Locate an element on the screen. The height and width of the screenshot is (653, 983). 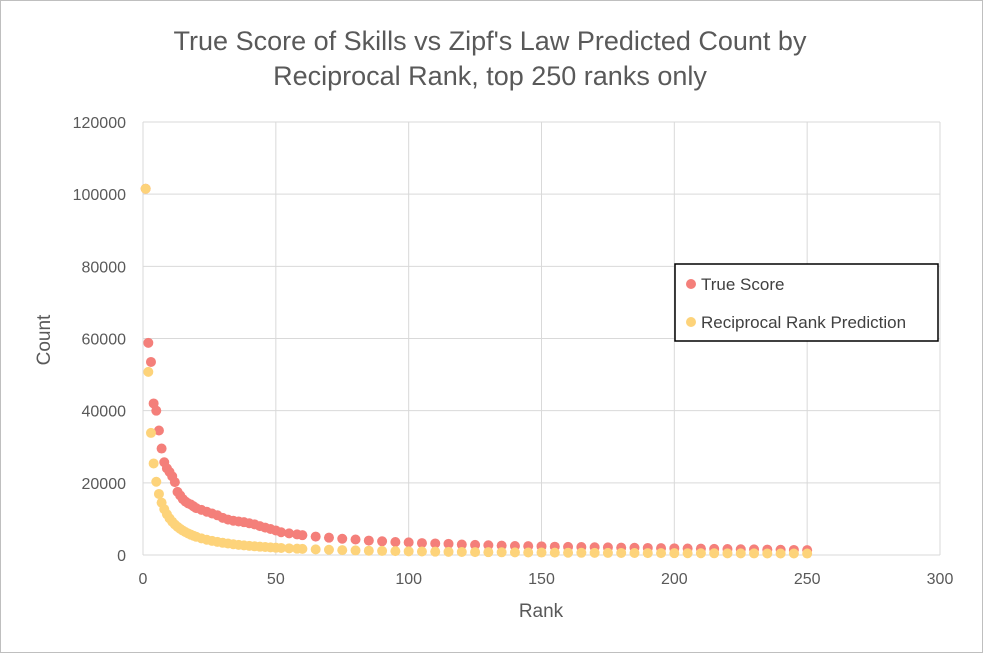
x-tick-label: 200 is located at coordinates (674, 579).